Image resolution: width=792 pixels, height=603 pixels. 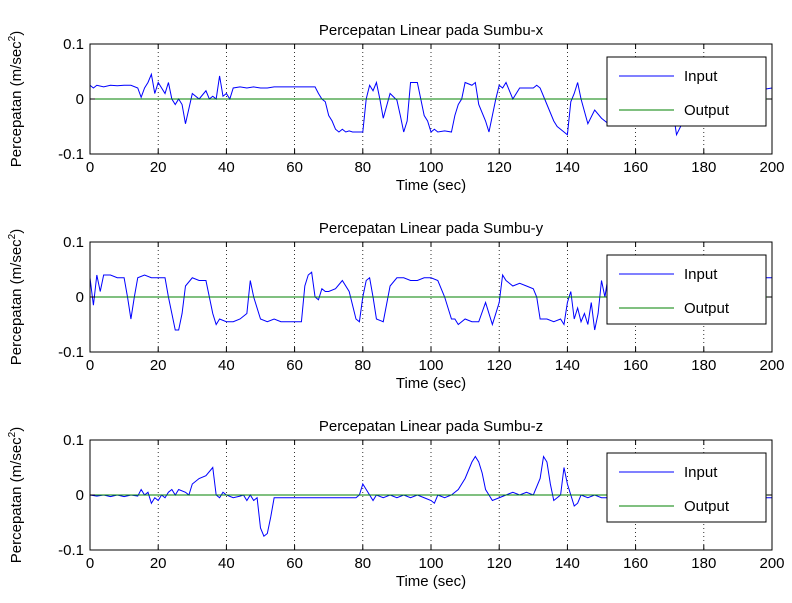 I want to click on chart-title: Percepatan Linear pada Sumbu-y, so click(x=431, y=228).